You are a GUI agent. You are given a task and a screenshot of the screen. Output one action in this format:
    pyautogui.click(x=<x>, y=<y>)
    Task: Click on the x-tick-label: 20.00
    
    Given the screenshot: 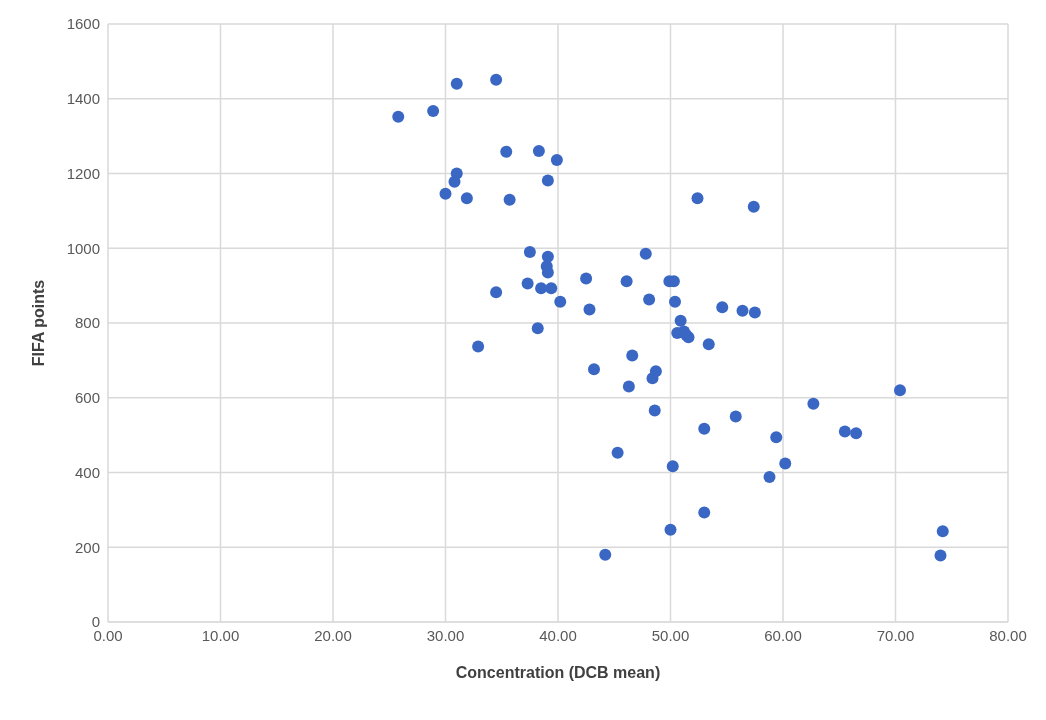 What is the action you would take?
    pyautogui.click(x=333, y=635)
    